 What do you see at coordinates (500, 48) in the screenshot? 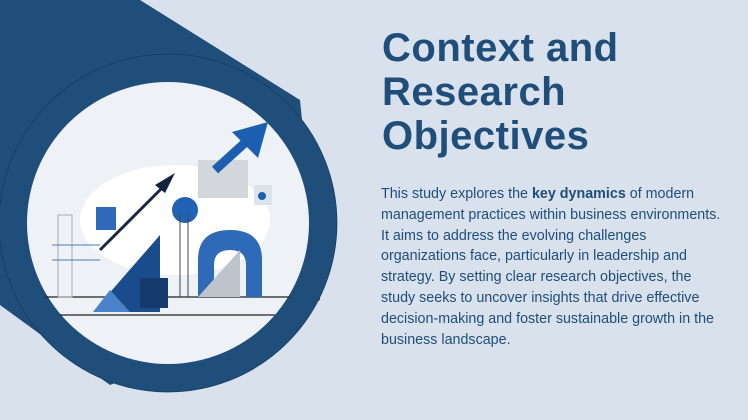
I see `title-line-1: Context and` at bounding box center [500, 48].